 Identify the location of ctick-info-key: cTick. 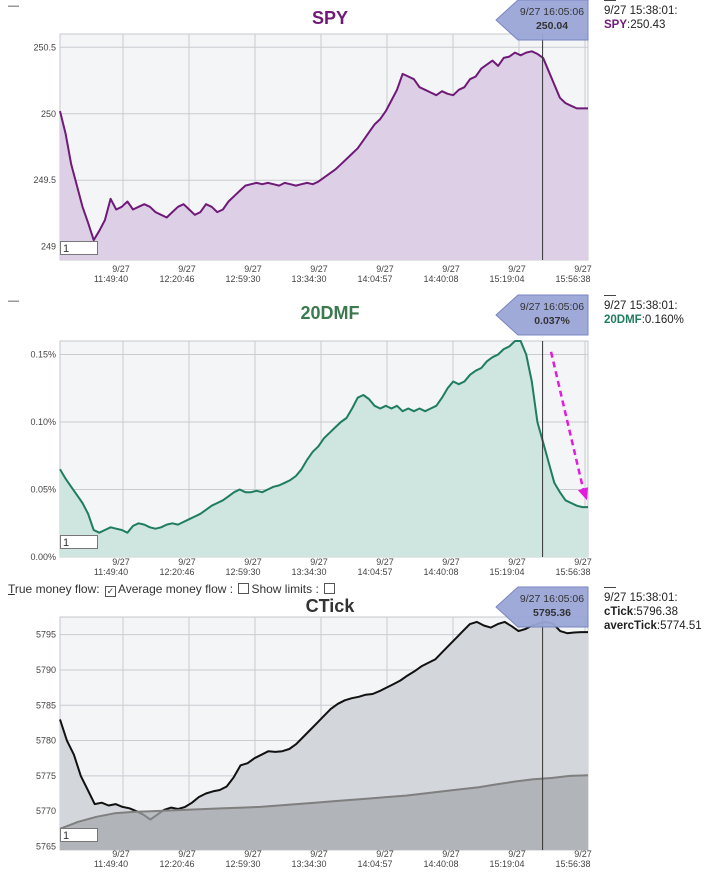
(619, 612).